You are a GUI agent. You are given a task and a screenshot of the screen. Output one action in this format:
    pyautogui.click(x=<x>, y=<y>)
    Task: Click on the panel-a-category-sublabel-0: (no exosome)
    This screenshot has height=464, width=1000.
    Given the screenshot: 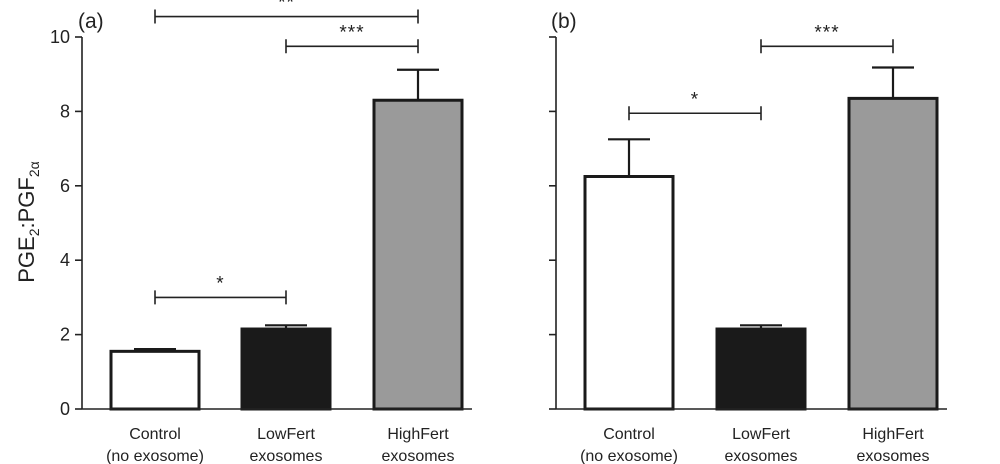 What is the action you would take?
    pyautogui.click(x=155, y=456)
    